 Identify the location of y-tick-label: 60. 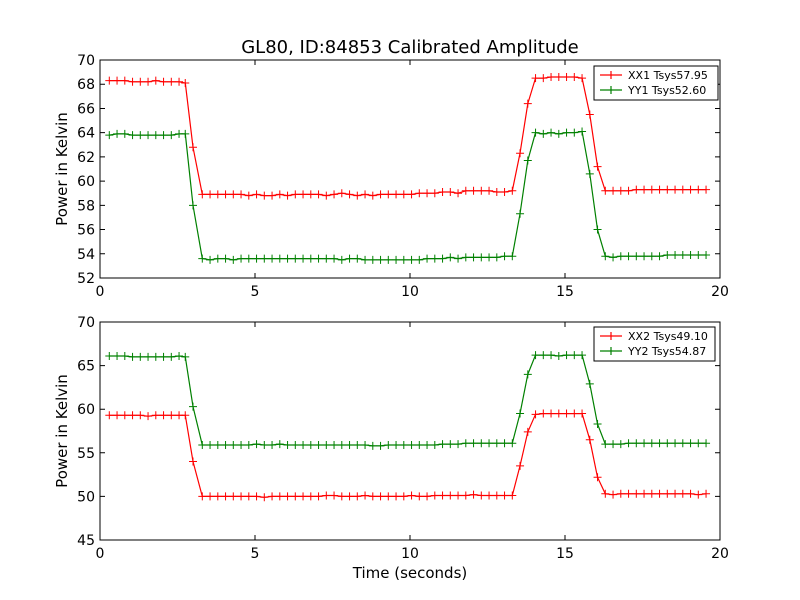
(86, 182).